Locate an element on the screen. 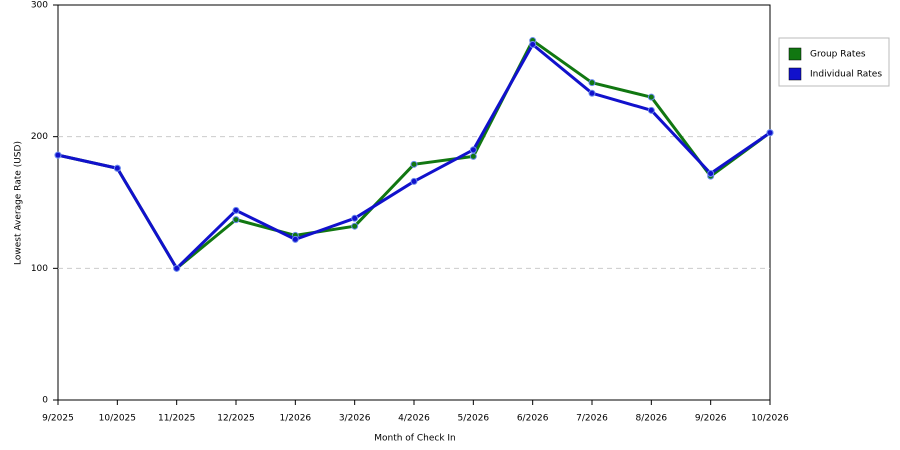 The width and height of the screenshot is (900, 450). x-tick-label: 11/2025 is located at coordinates (176, 419).